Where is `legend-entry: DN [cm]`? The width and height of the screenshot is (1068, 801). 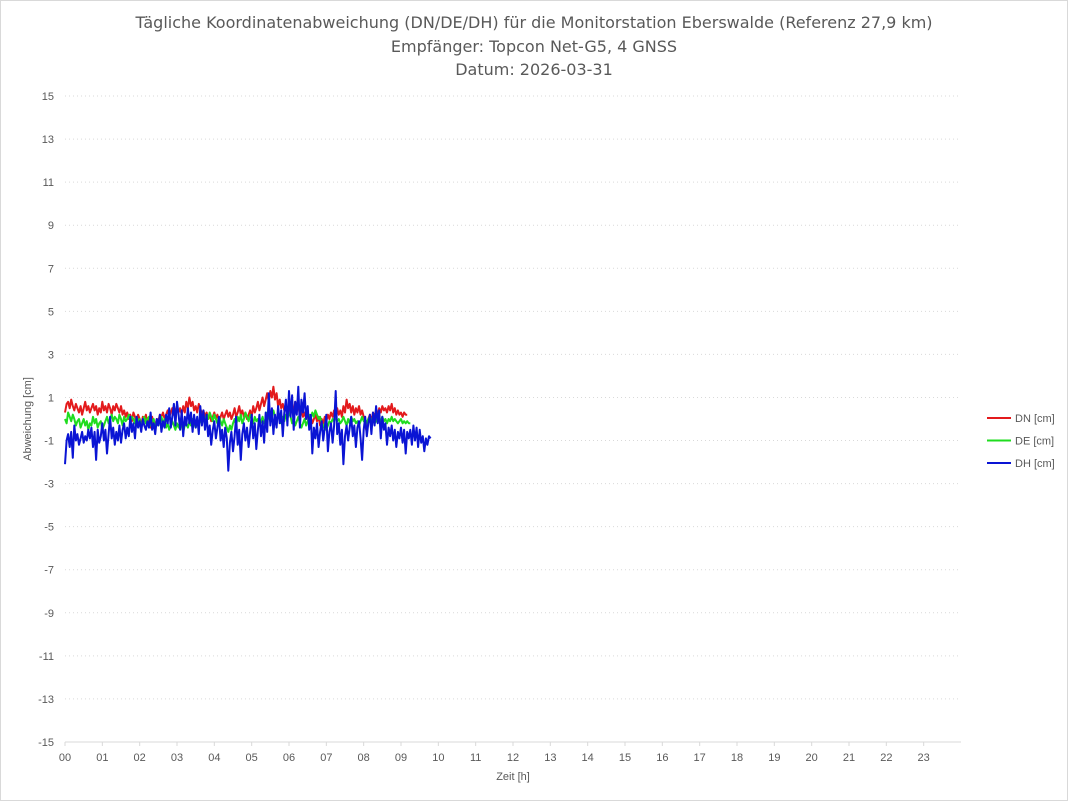
legend-entry: DN [cm] is located at coordinates (1035, 419).